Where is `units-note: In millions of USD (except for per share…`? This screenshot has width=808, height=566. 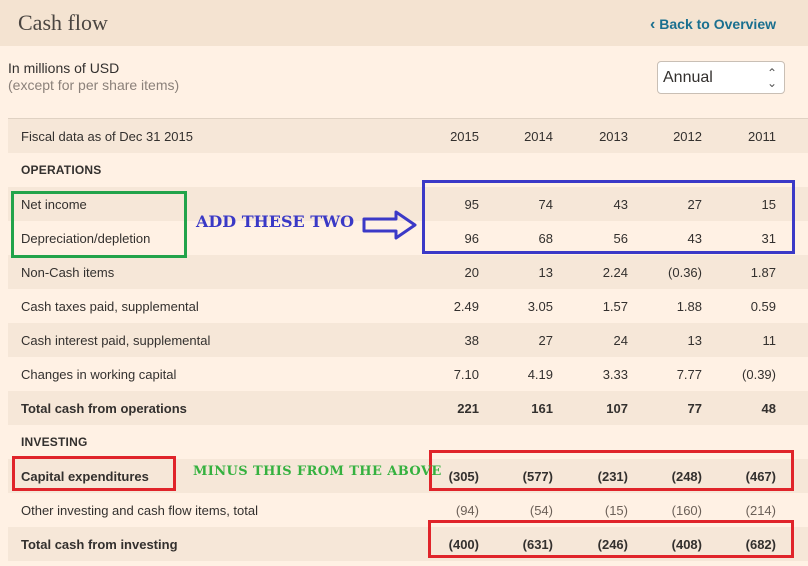 units-note: In millions of USD (except for per share… is located at coordinates (93, 77).